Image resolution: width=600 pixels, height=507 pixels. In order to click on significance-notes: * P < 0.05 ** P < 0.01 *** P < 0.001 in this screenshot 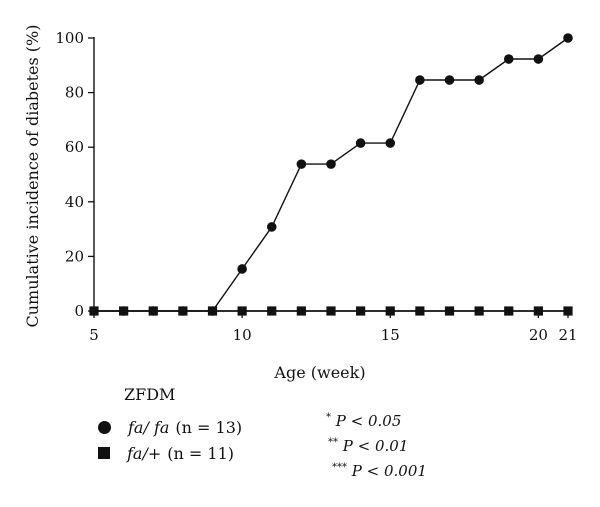, I will do `click(416, 452)`.